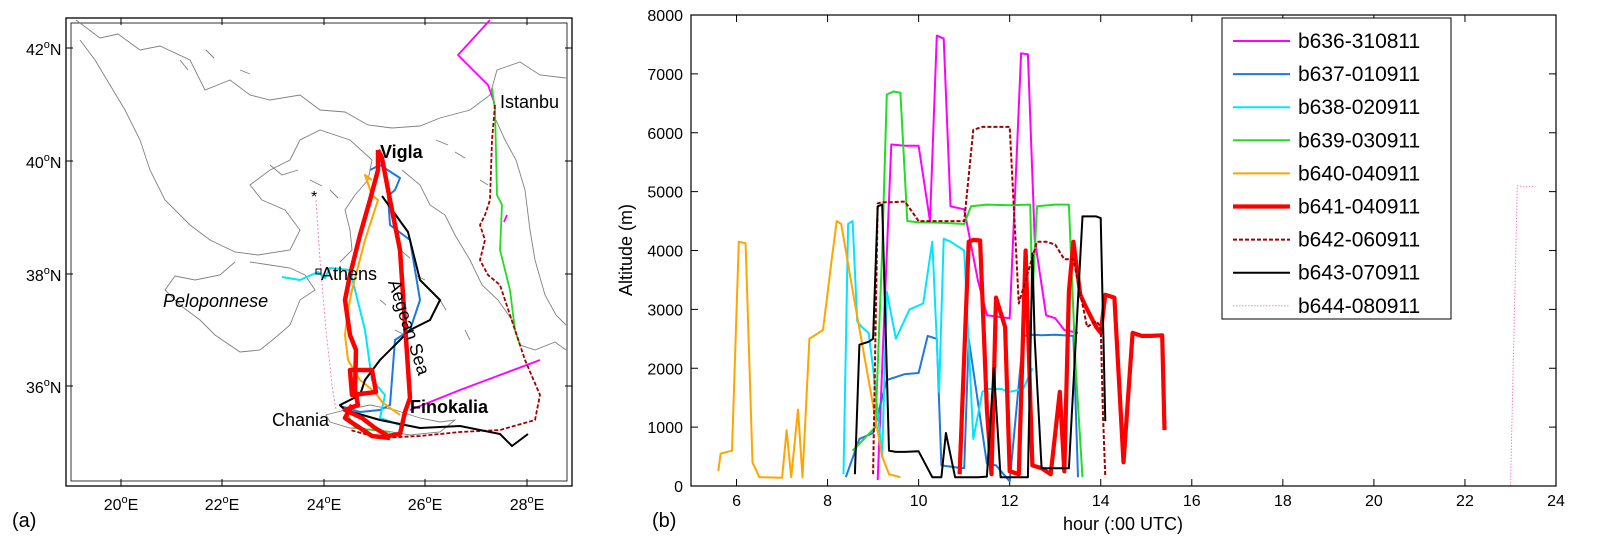 The height and width of the screenshot is (554, 1611). I want to click on legend-label-b643-070911: b643-070911, so click(1359, 273).